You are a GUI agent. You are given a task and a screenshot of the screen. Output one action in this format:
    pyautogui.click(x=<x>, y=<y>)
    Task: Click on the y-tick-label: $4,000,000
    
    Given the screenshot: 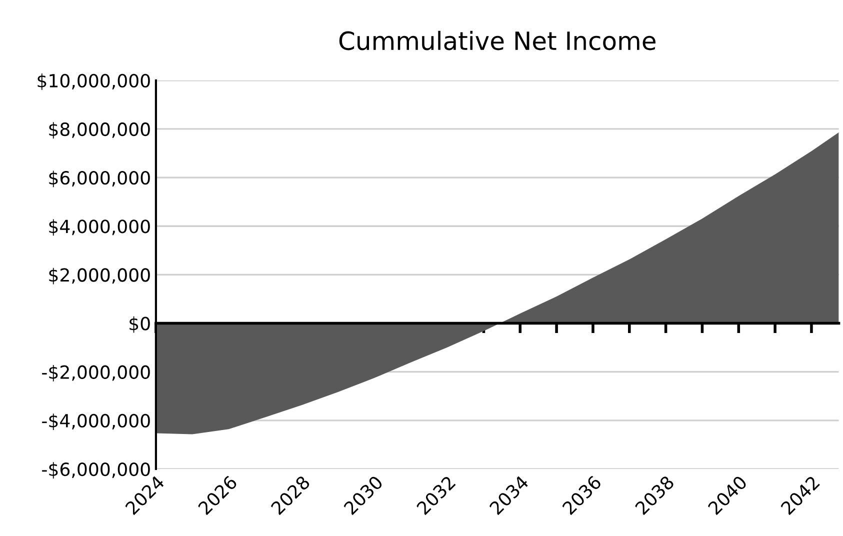 What is the action you would take?
    pyautogui.click(x=99, y=227)
    